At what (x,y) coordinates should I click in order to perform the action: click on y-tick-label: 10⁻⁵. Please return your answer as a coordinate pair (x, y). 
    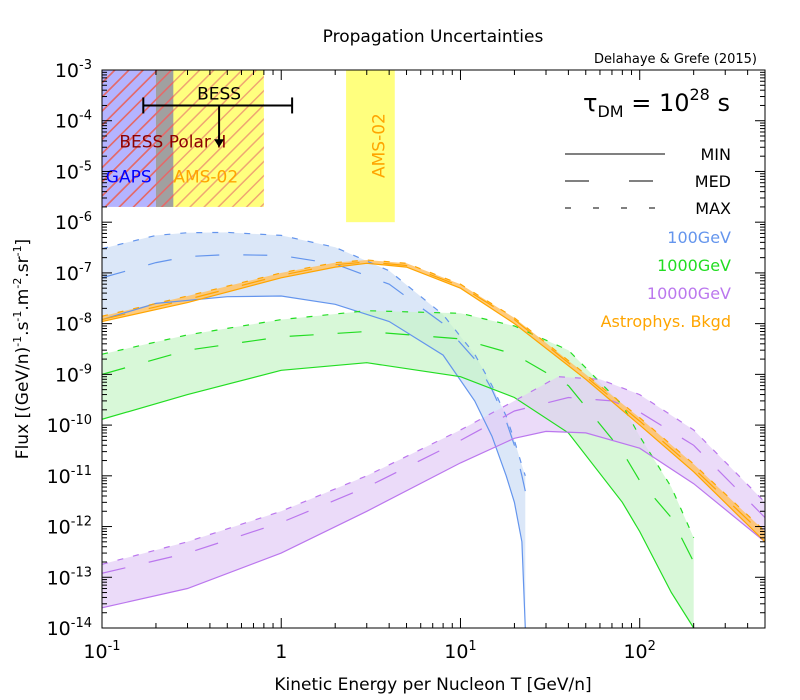
    Looking at the image, I should click on (73, 171).